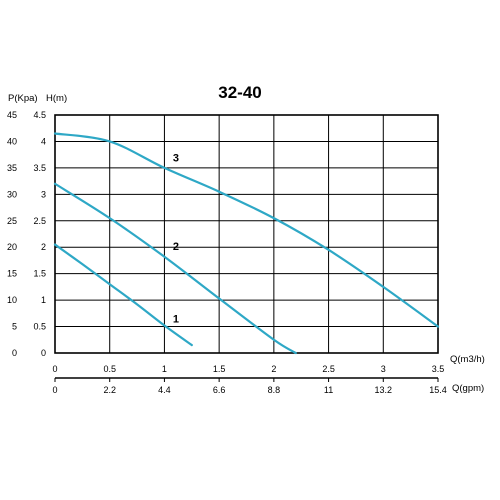 The height and width of the screenshot is (500, 500). Describe the element at coordinates (109, 369) in the screenshot. I see `x-tick-label-primary: 0.5` at that location.